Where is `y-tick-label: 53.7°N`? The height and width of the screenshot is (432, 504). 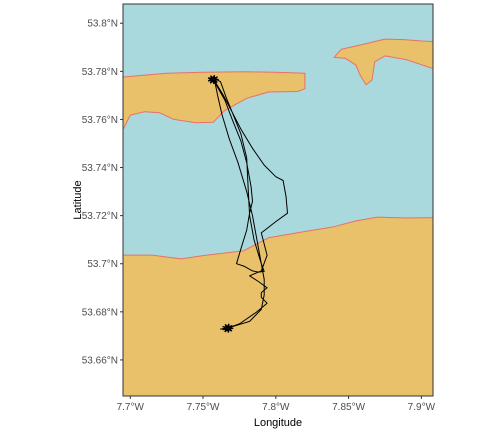 y-tick-label: 53.7°N is located at coordinates (102, 264).